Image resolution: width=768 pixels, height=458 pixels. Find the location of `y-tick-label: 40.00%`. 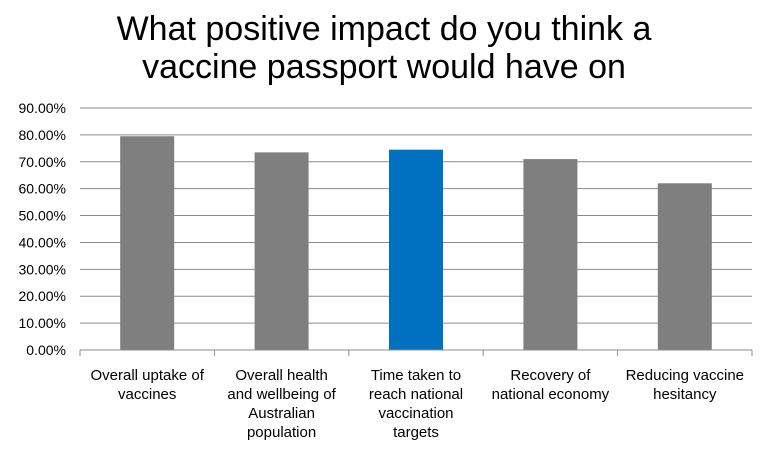

y-tick-label: 40.00% is located at coordinates (42, 242).